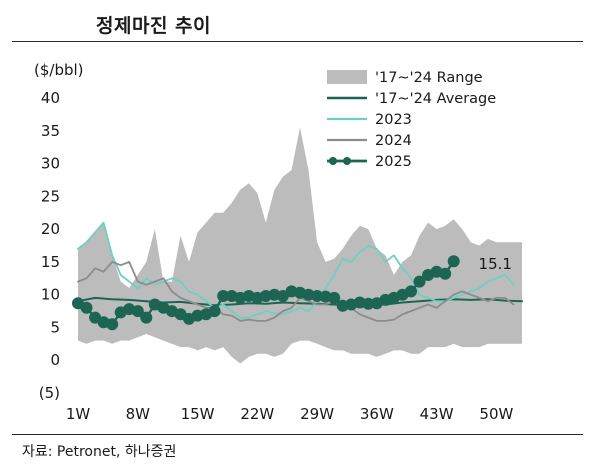 The height and width of the screenshot is (466, 600). What do you see at coordinates (495, 264) in the screenshot?
I see `annotation-label: 15.1` at bounding box center [495, 264].